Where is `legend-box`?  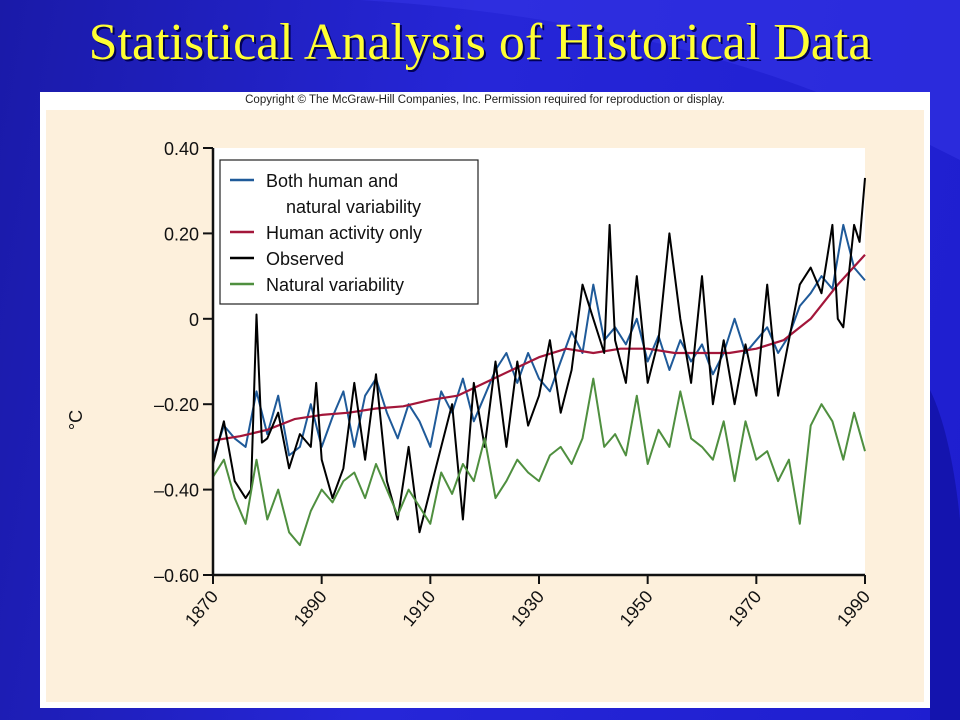 legend-box is located at coordinates (349, 232).